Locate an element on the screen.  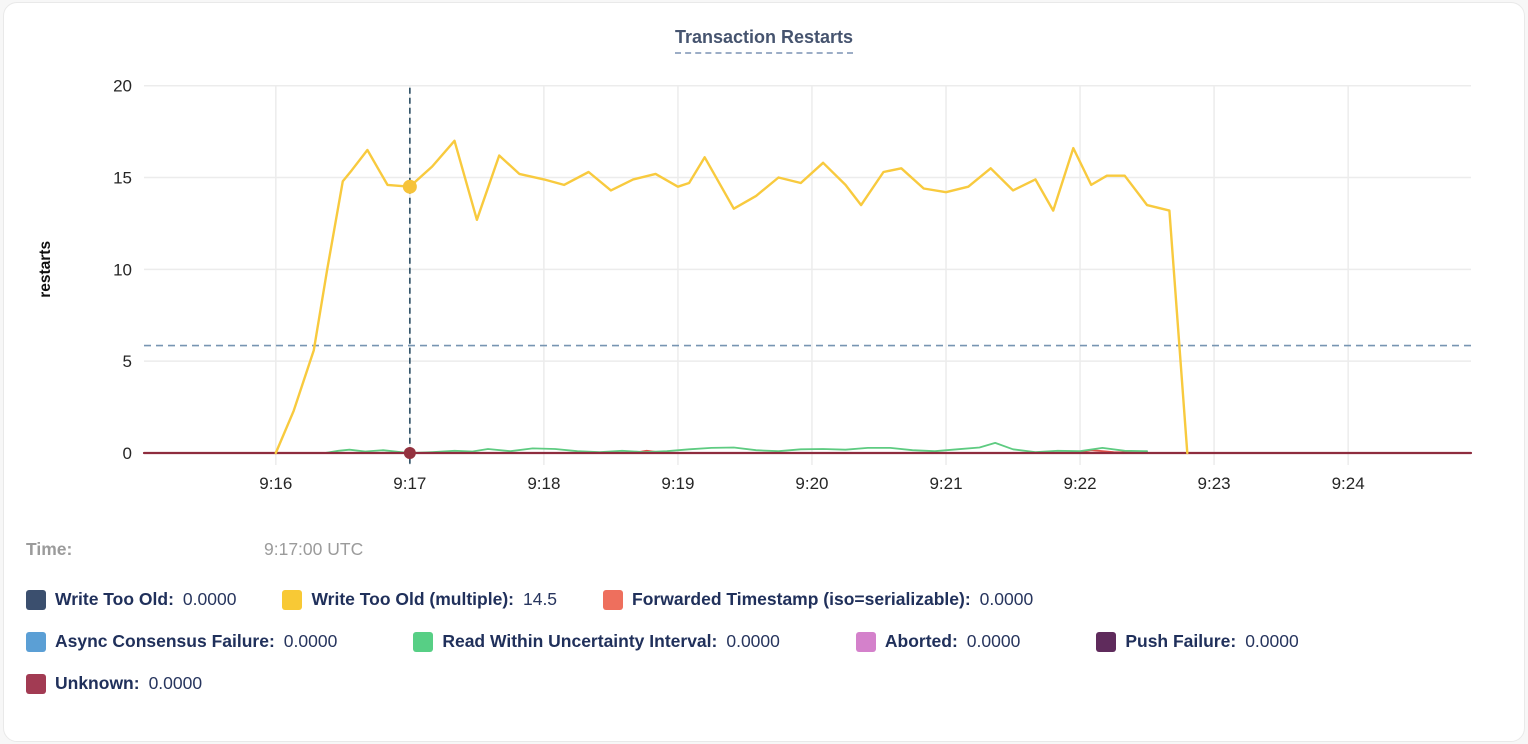
legend-item: Unknown: 0.0000 is located at coordinates (114, 683).